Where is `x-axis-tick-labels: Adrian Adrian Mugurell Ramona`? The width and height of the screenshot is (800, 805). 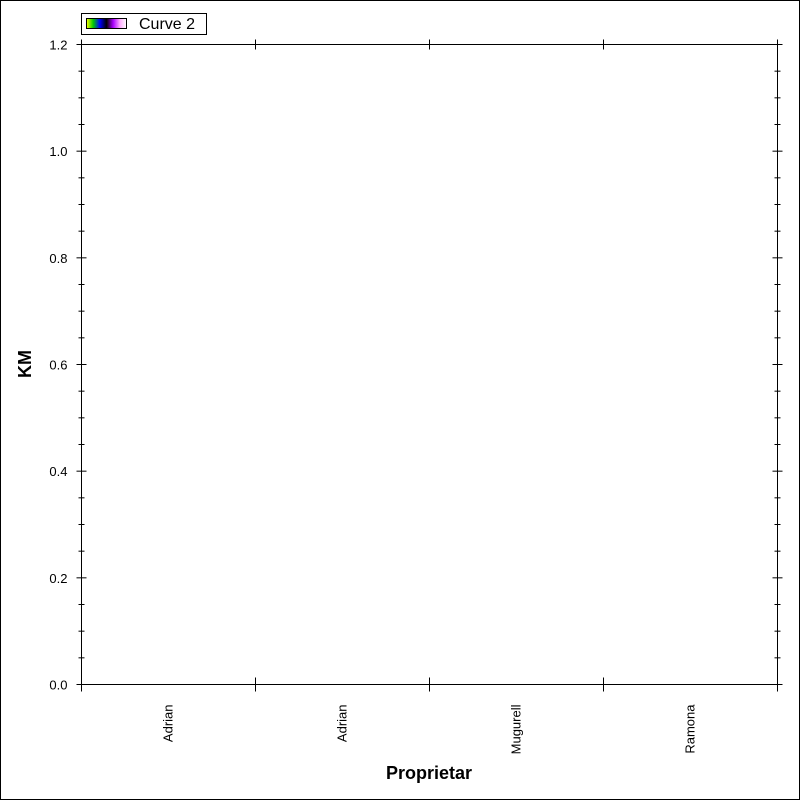 x-axis-tick-labels: Adrian Adrian Mugurell Ramona is located at coordinates (429, 729).